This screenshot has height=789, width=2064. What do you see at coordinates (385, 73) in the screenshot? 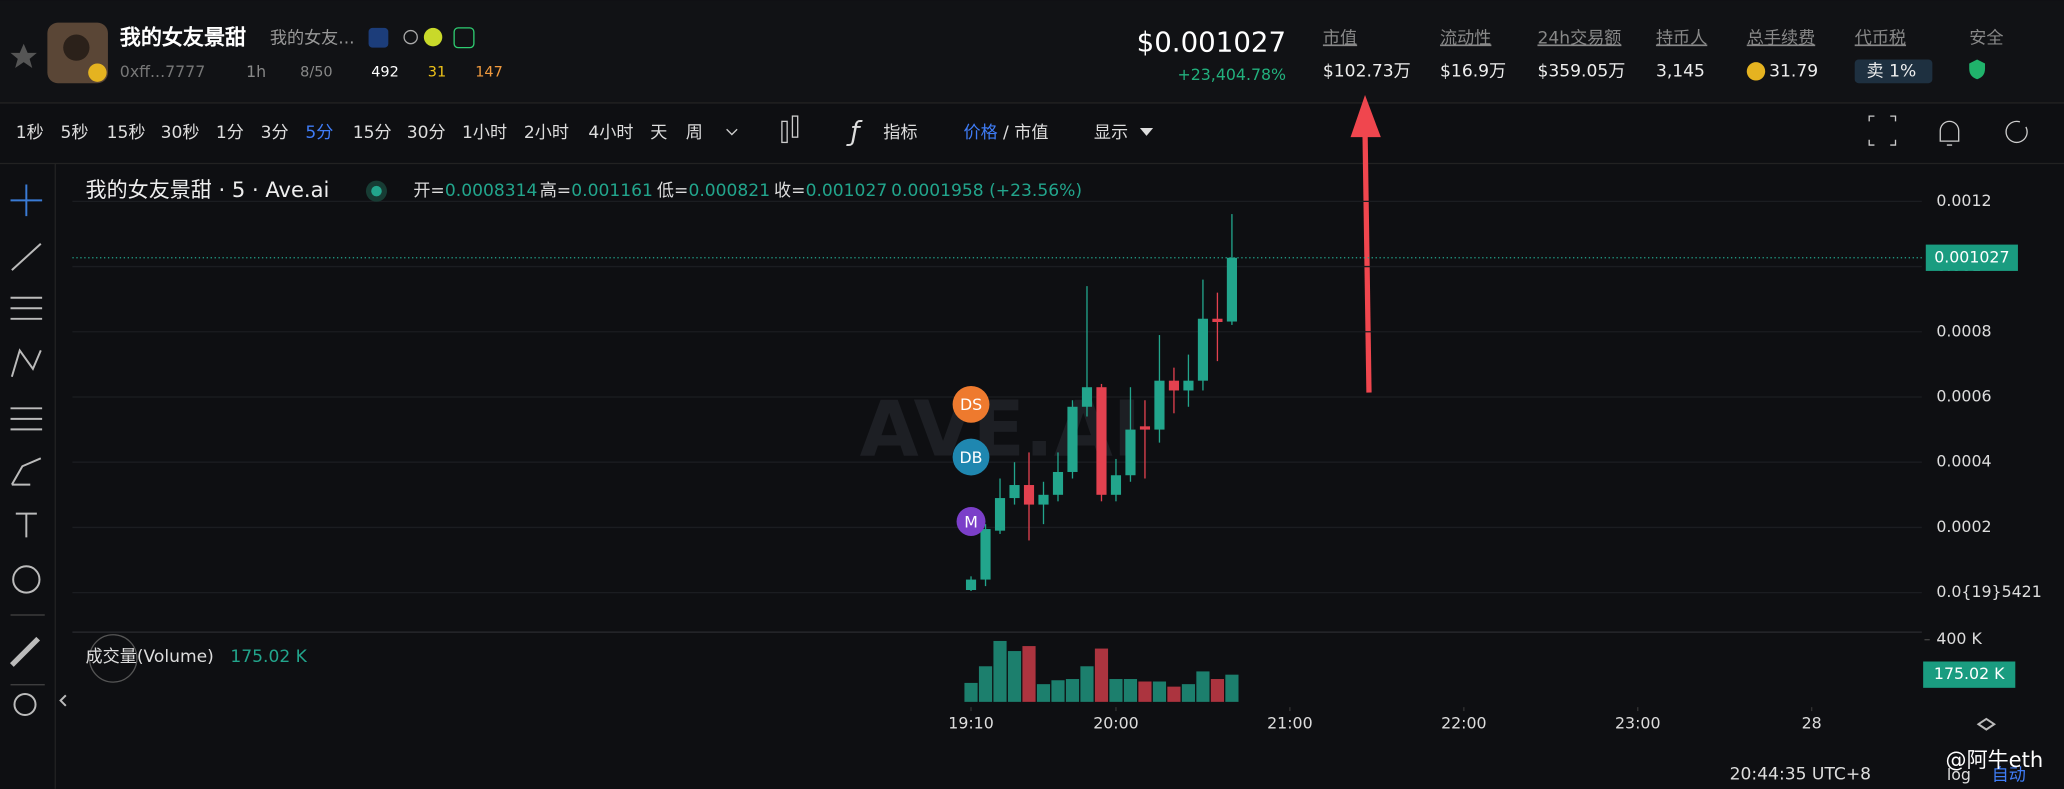
I see `badge: 492` at bounding box center [385, 73].